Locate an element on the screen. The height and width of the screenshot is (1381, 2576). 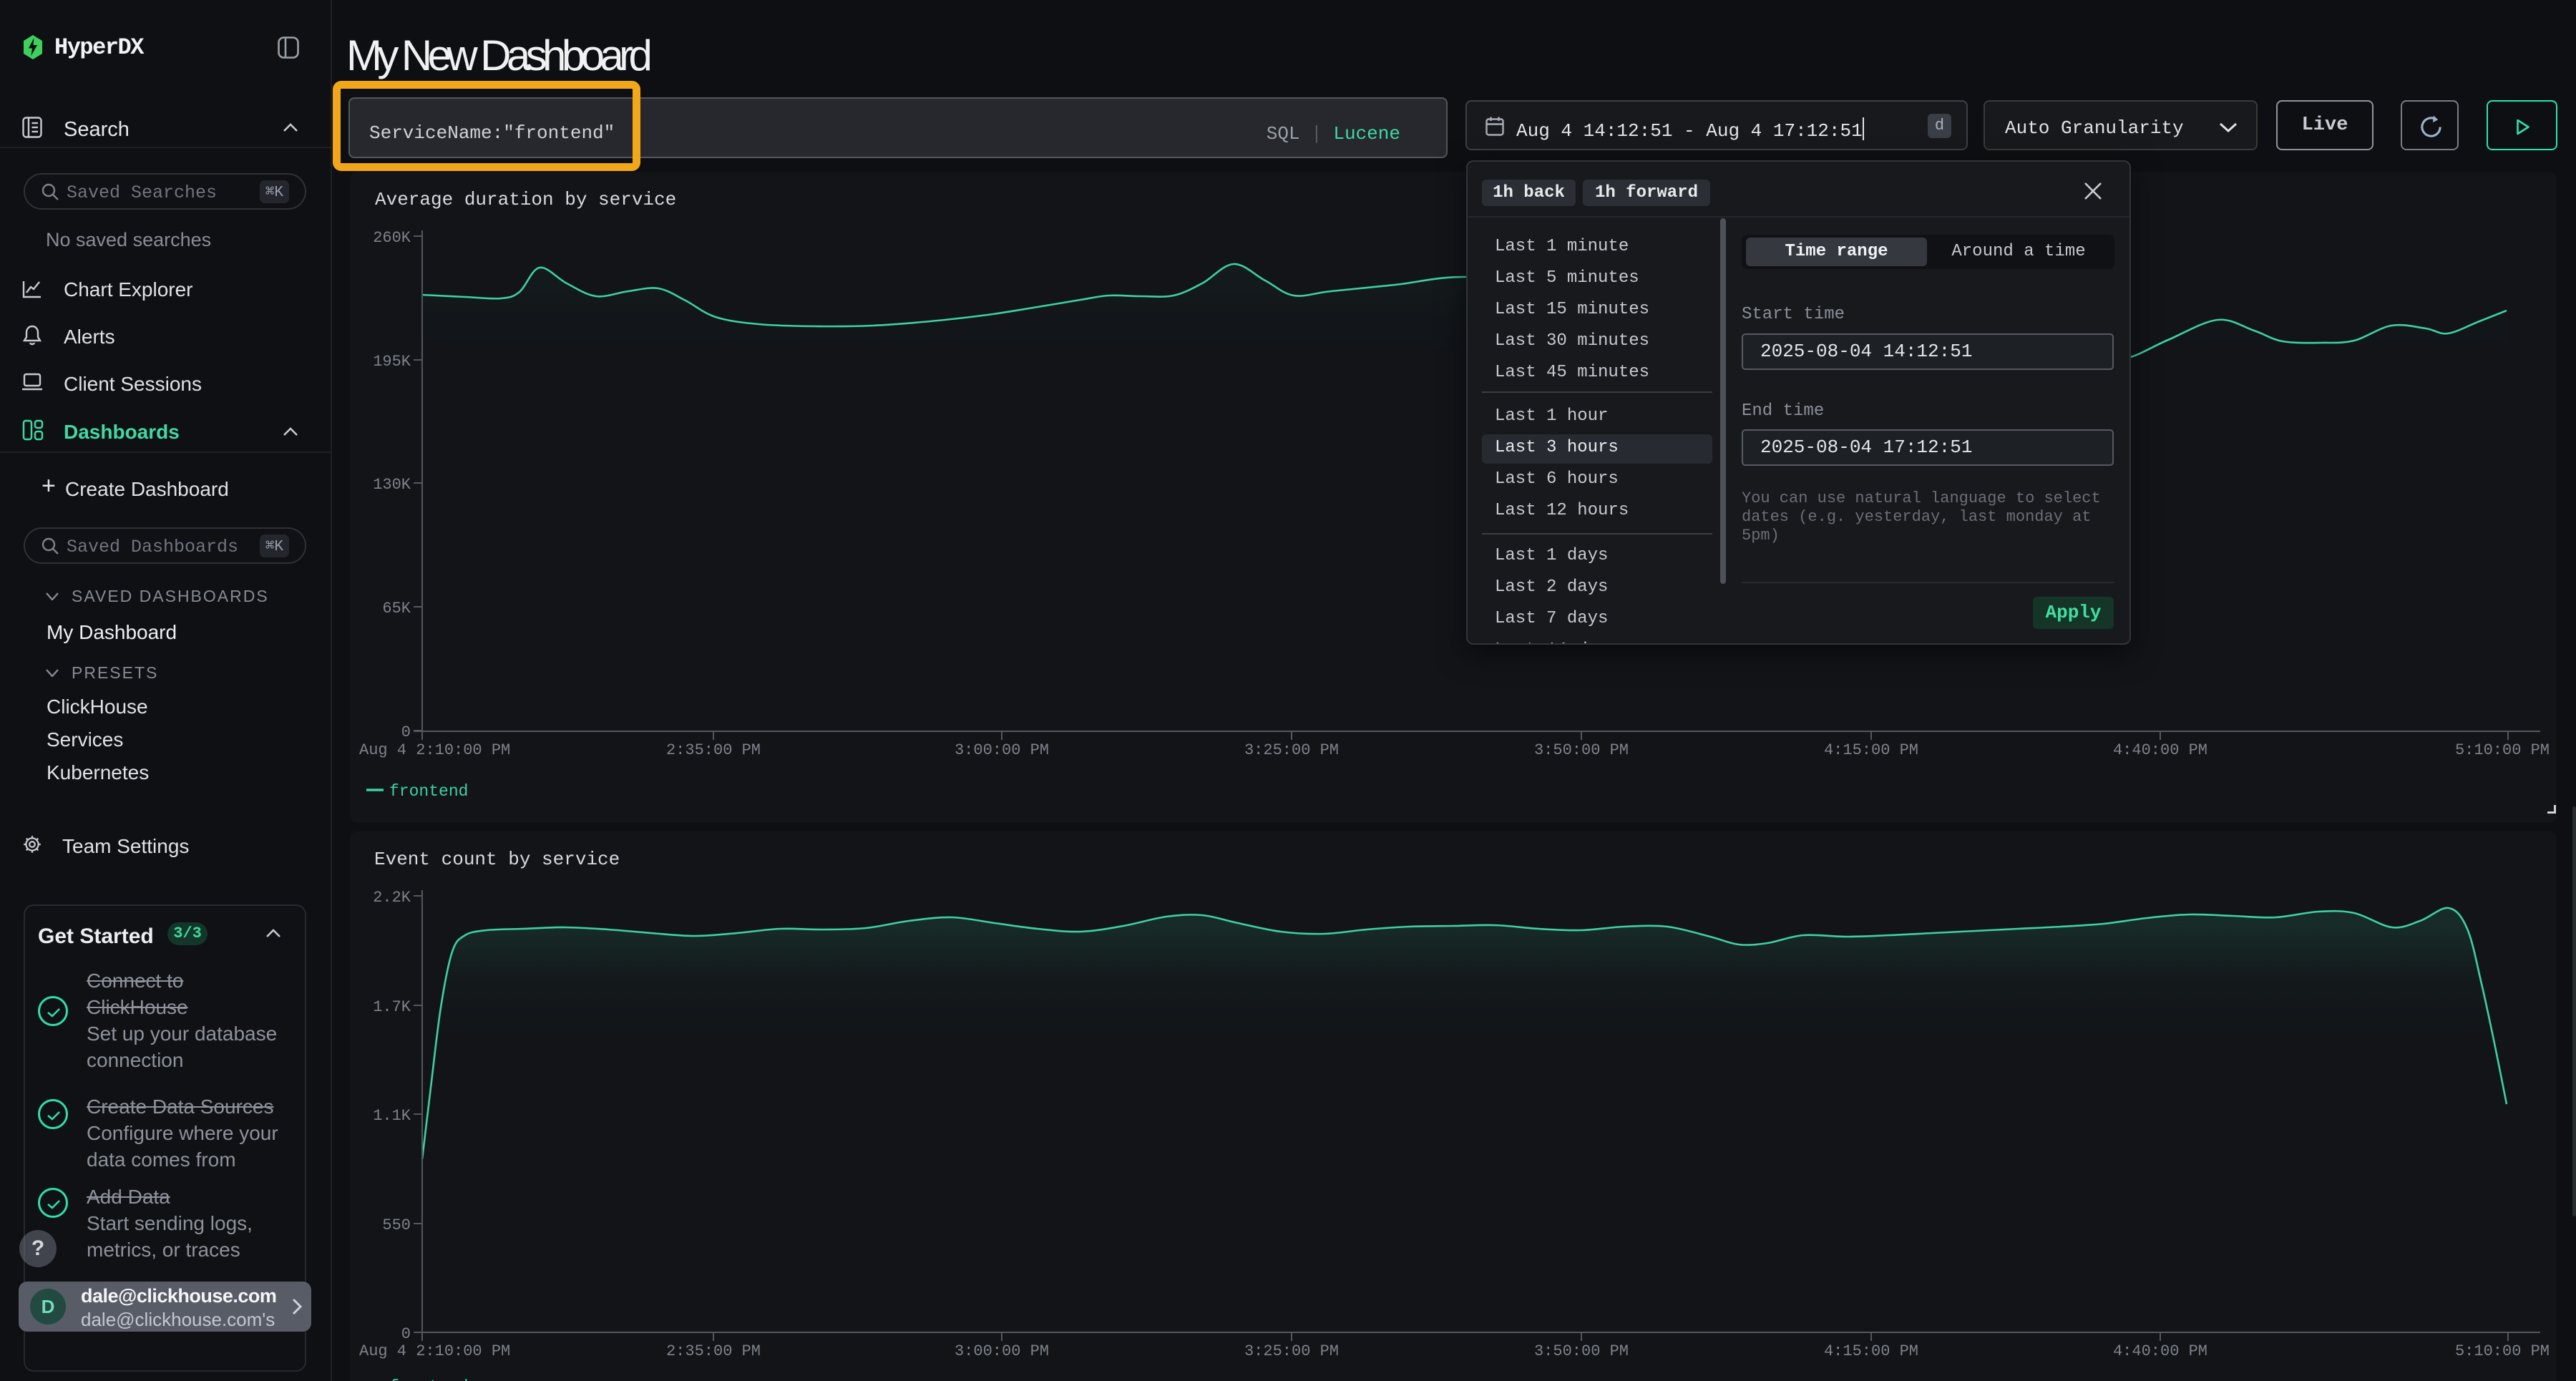
svg-text: 2.2K is located at coordinates (392, 898).